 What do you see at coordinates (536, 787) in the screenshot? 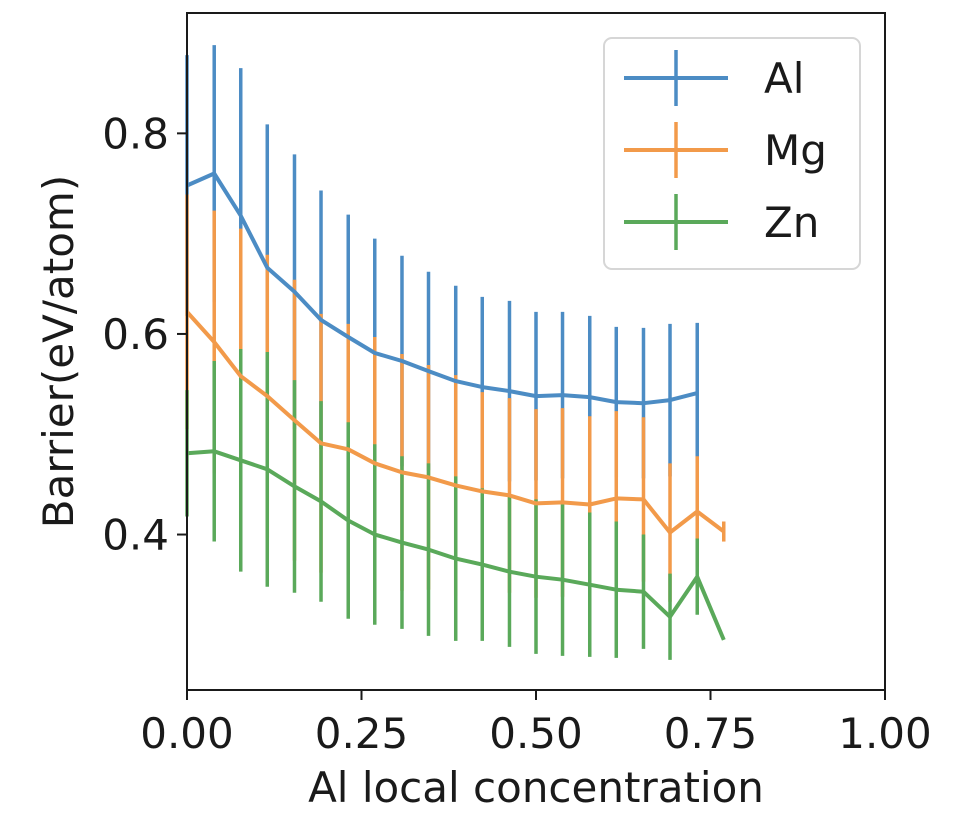
I see `x-axis-title: Al local concentration` at bounding box center [536, 787].